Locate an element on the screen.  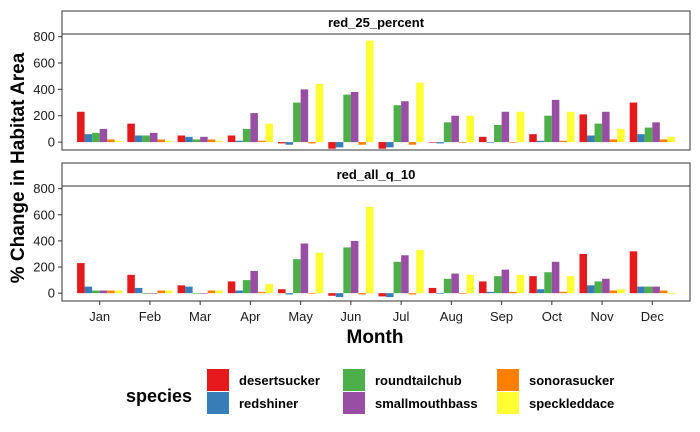
x-tick-label: May is located at coordinates (300, 316).